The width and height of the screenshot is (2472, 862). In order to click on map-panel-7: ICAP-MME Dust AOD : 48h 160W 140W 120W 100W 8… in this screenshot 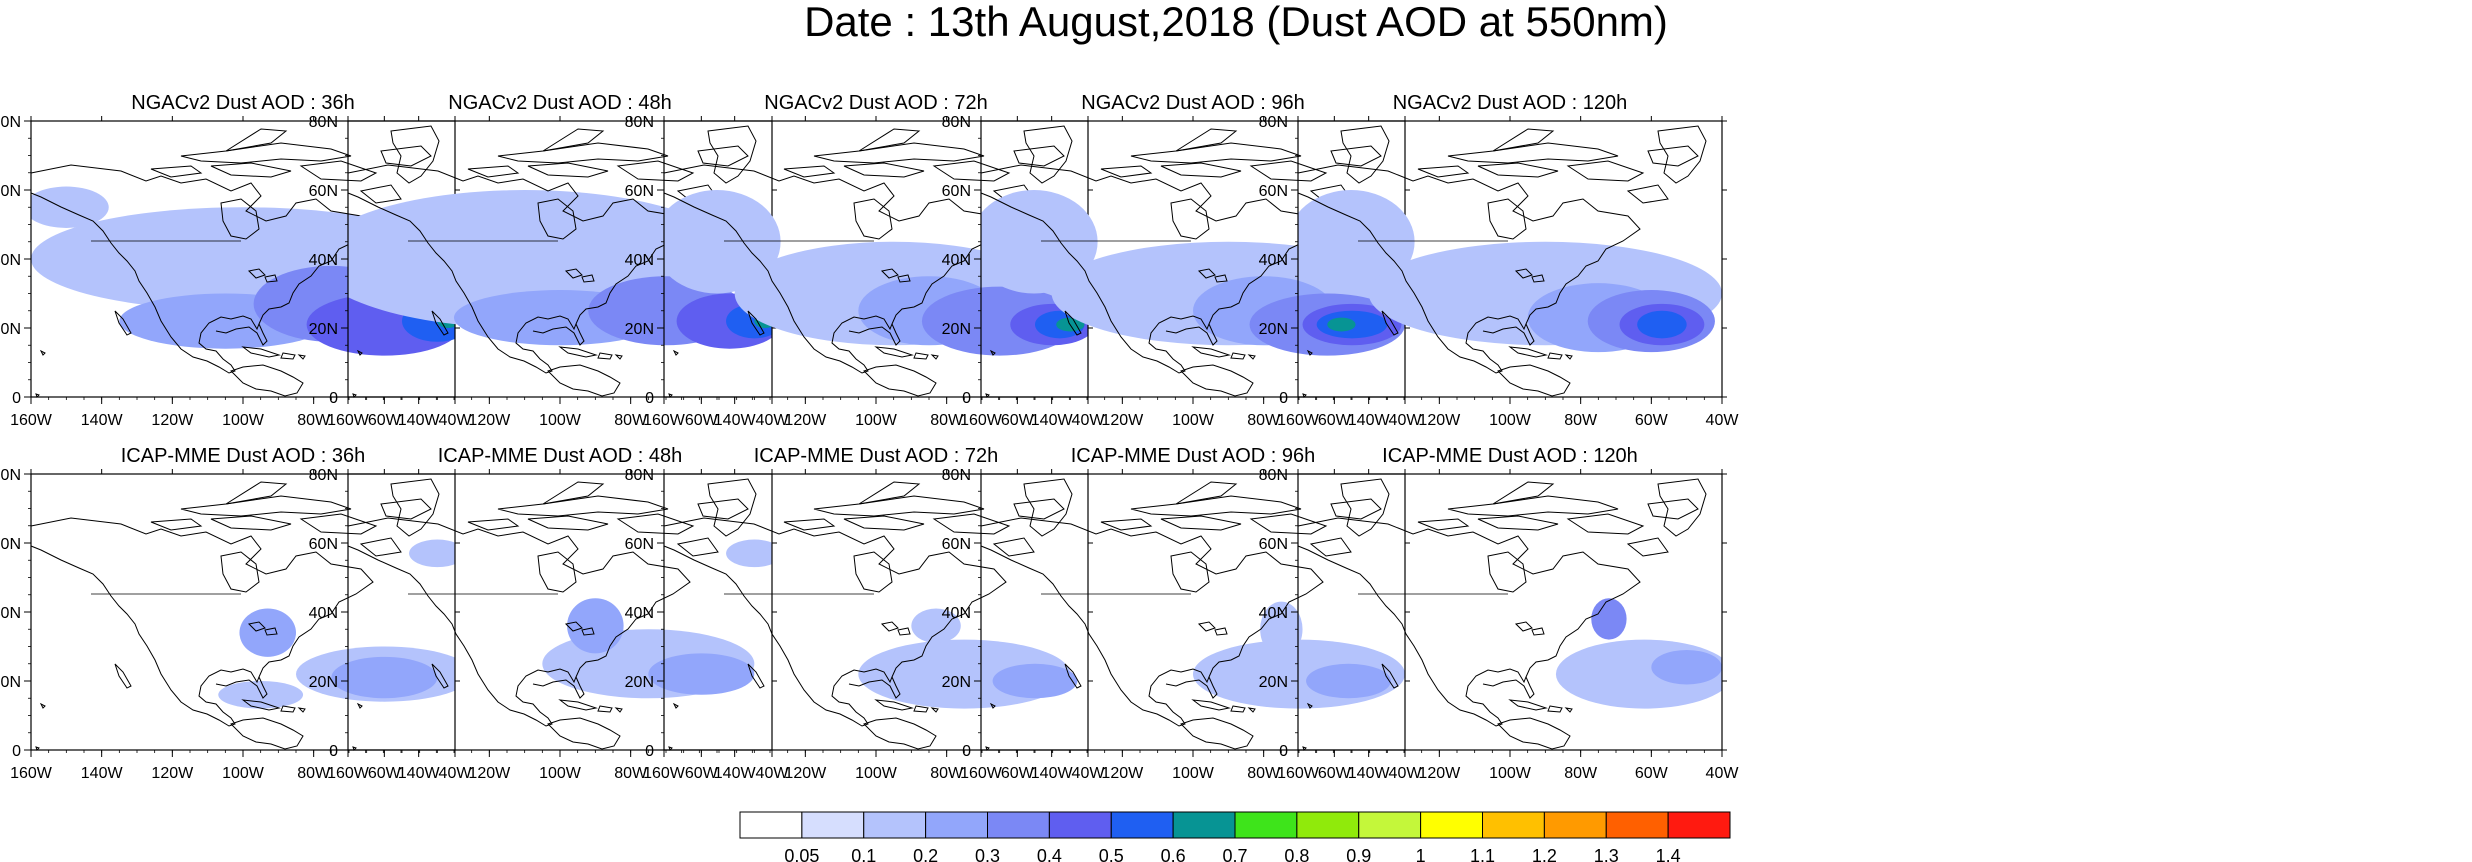, I will do `click(549, 613)`.